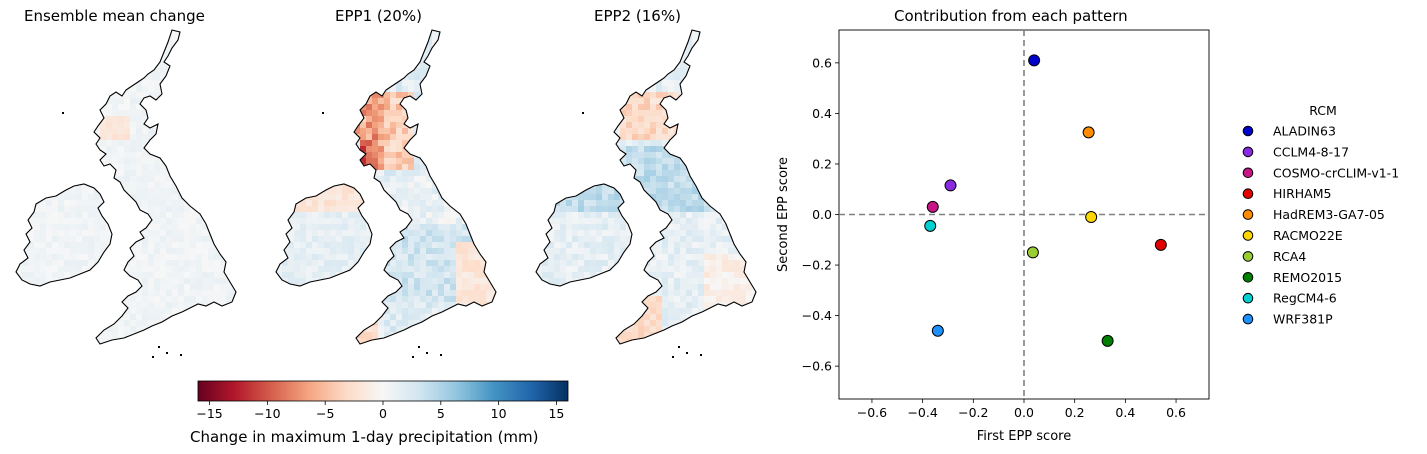 The height and width of the screenshot is (454, 1427). What do you see at coordinates (1303, 319) in the screenshot?
I see `legend-label: WRF381P` at bounding box center [1303, 319].